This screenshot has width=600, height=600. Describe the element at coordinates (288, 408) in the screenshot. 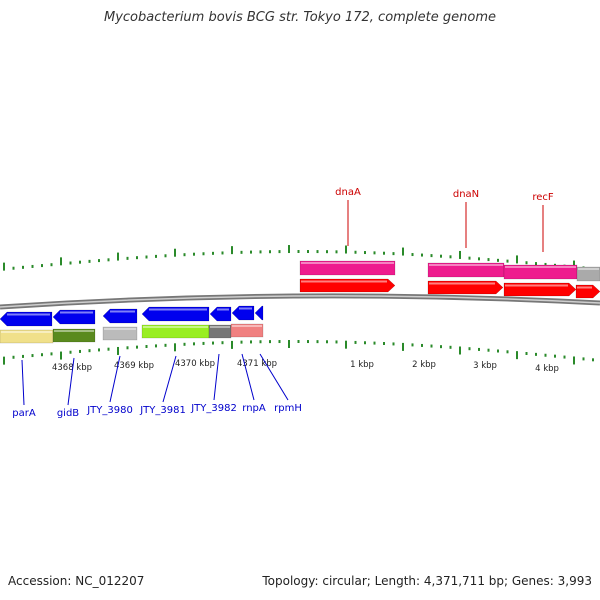

I see `gene-label-rpmH: rpmH` at that location.